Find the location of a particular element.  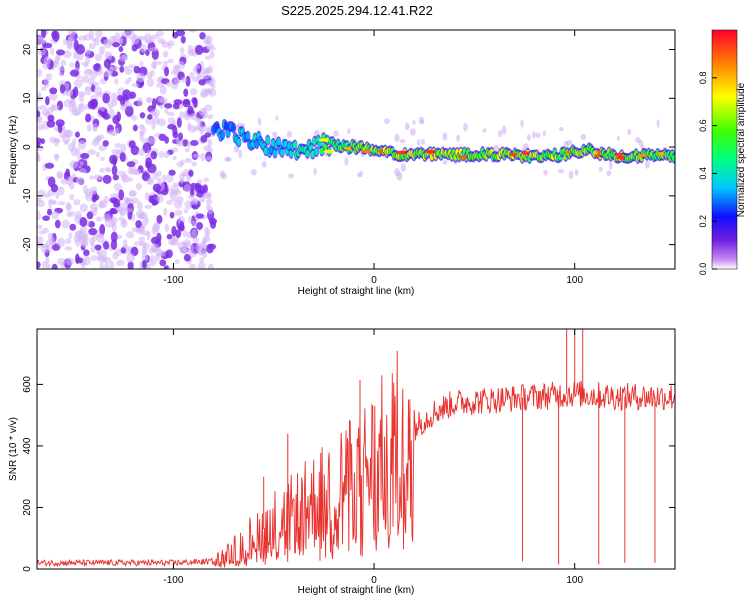

colorbar-tick-label: 0.4 is located at coordinates (703, 173).